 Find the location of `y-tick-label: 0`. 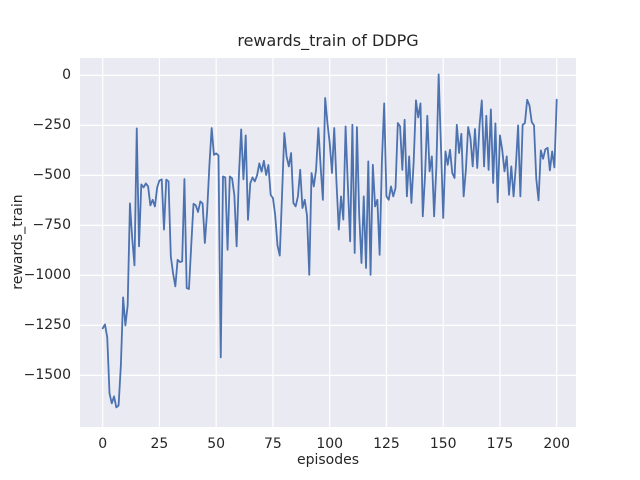

y-tick-label: 0 is located at coordinates (66, 75).